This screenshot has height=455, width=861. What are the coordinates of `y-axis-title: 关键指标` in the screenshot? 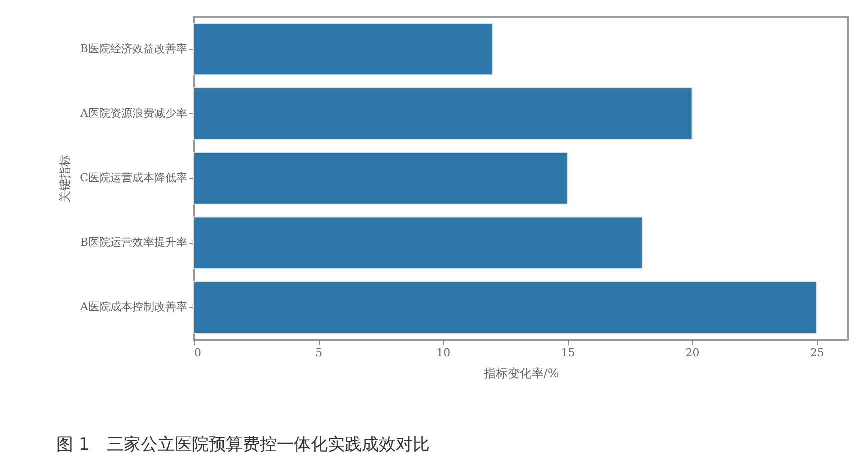 It's located at (65, 179).